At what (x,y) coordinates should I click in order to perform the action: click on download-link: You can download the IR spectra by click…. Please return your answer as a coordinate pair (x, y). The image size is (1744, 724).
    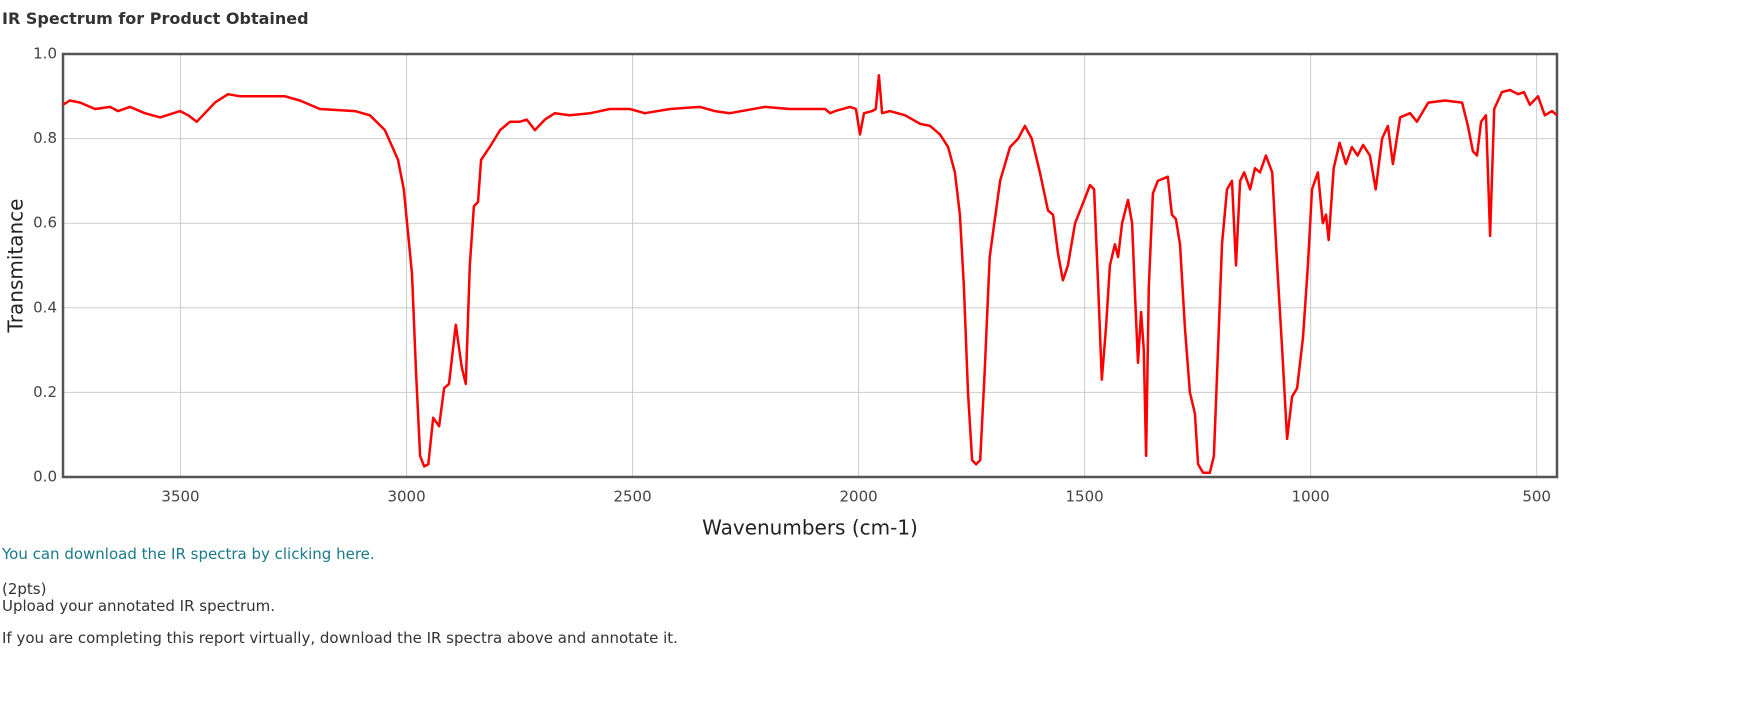
    Looking at the image, I should click on (188, 554).